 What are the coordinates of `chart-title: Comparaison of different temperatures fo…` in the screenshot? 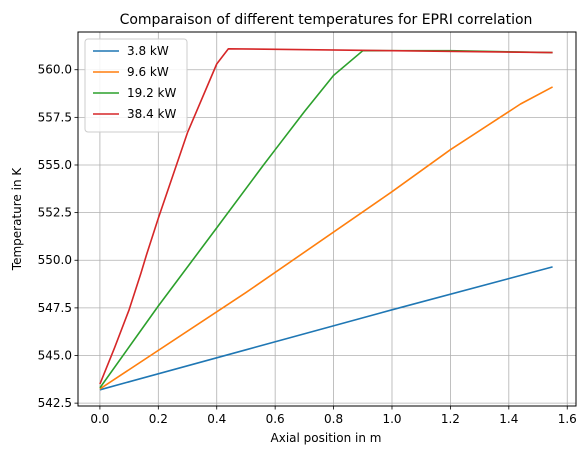 It's located at (326, 20).